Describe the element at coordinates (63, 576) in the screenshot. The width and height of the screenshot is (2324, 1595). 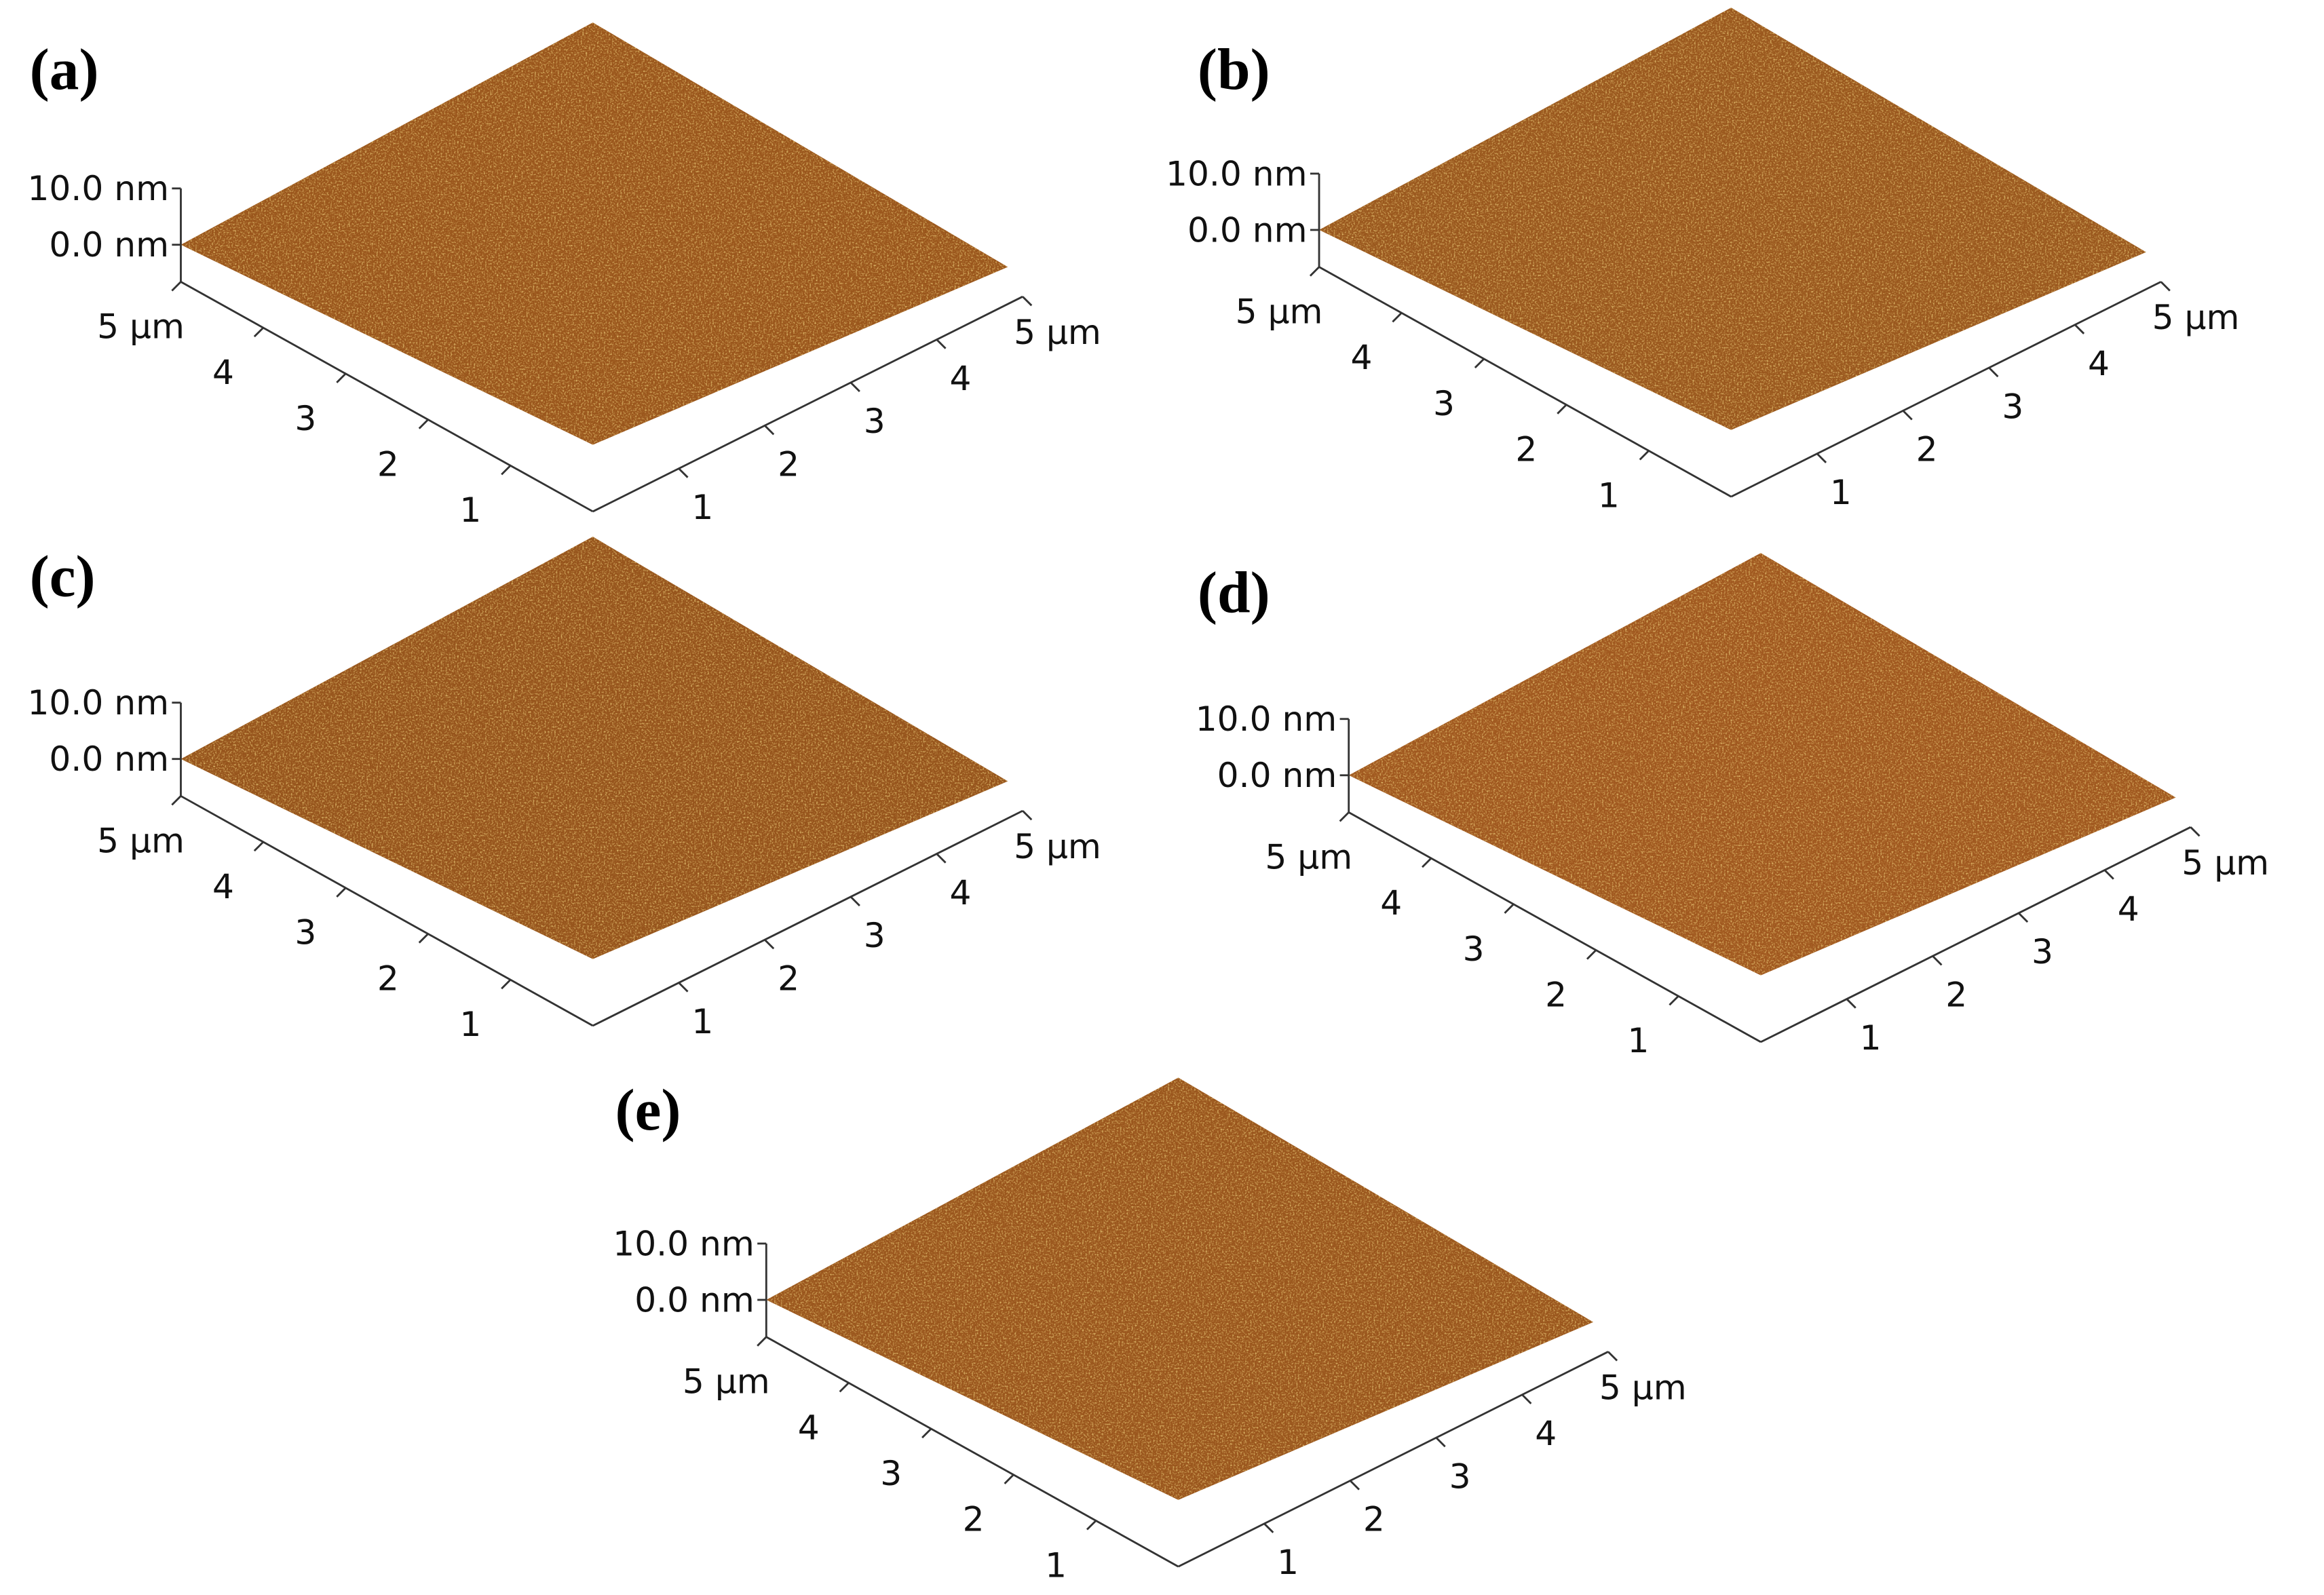
I see `panel-label: (c)` at that location.